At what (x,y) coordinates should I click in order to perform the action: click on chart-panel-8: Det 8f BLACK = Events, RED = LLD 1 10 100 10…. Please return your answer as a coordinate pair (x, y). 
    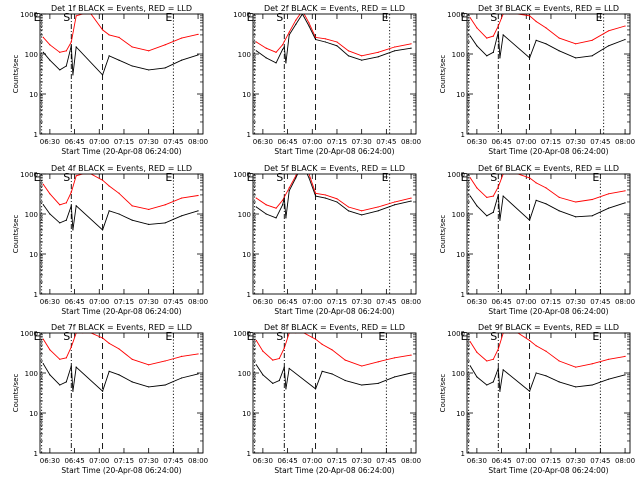
    Looking at the image, I should click on (327, 399).